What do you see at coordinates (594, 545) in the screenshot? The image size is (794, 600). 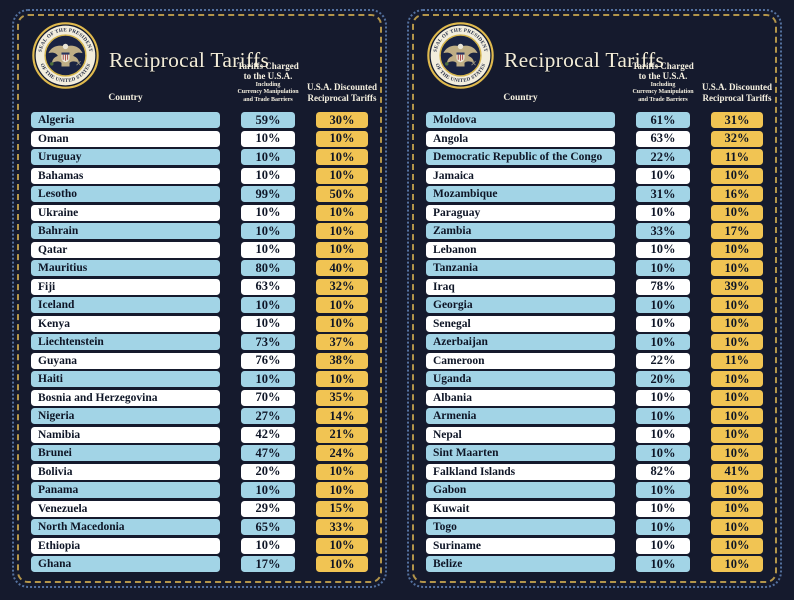 I see `tariff-row: Suriname 10% 10%` at bounding box center [594, 545].